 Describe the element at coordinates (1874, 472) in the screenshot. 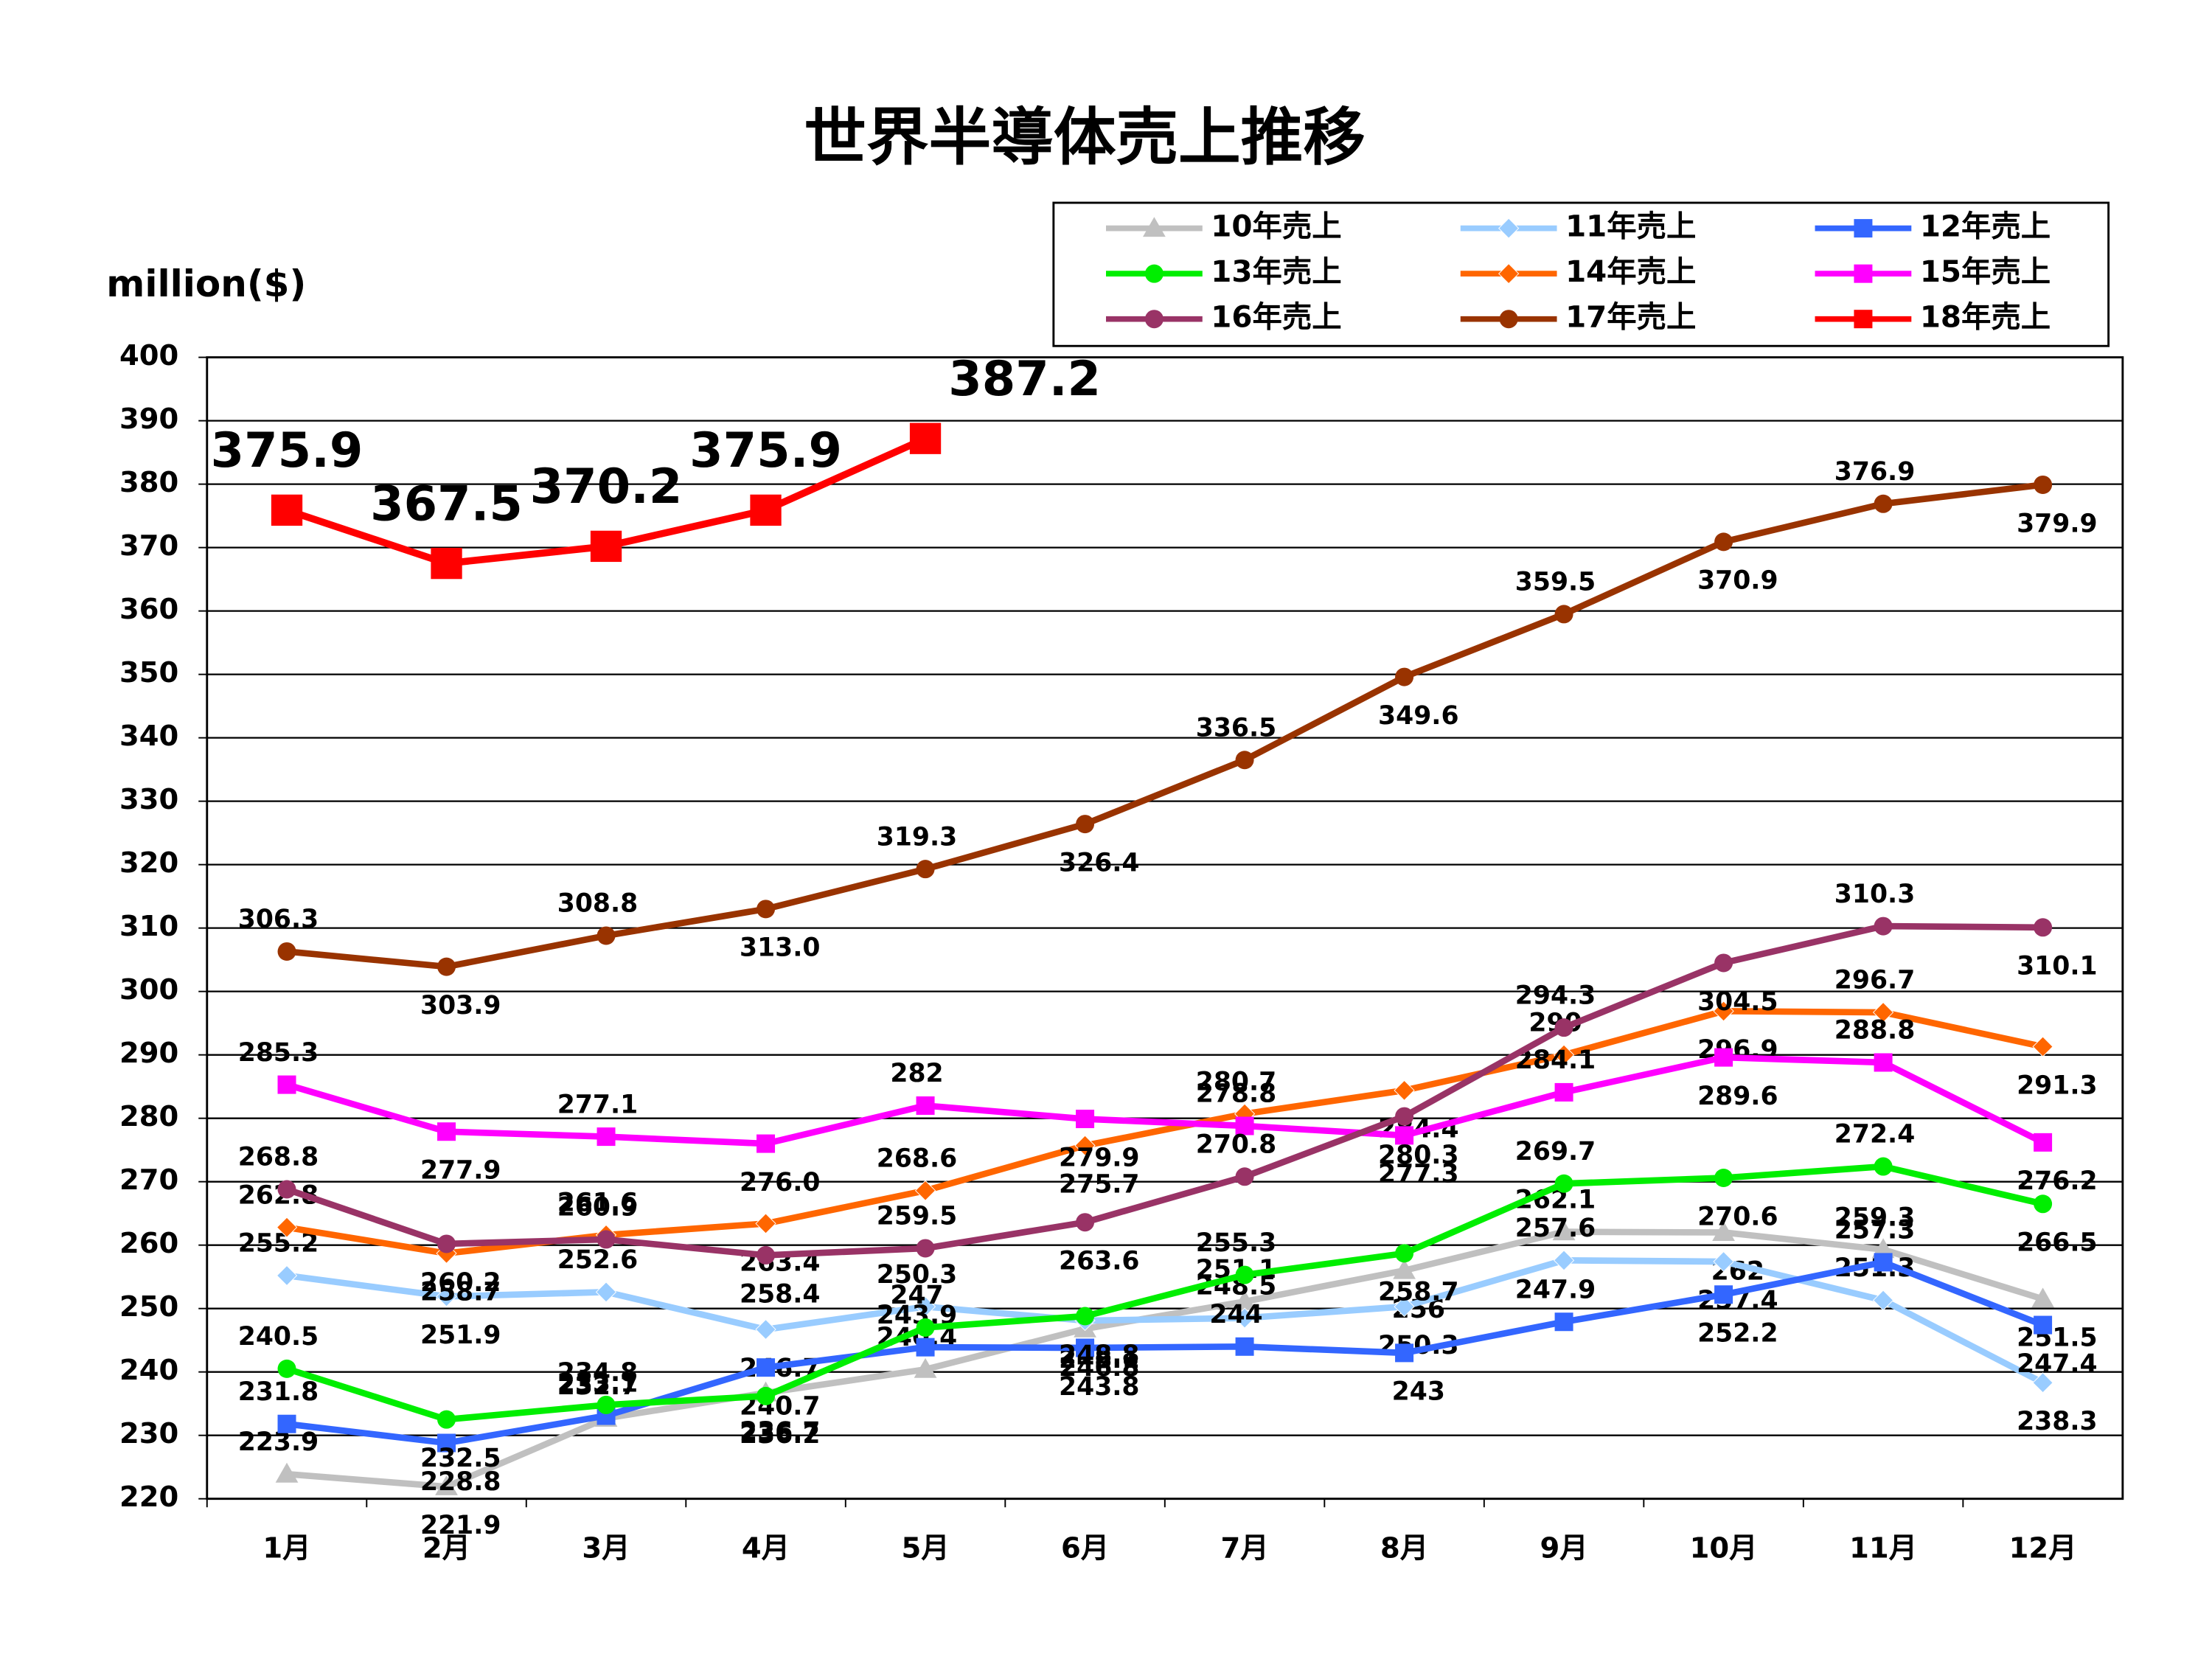

I see `data-label: 376.9` at that location.